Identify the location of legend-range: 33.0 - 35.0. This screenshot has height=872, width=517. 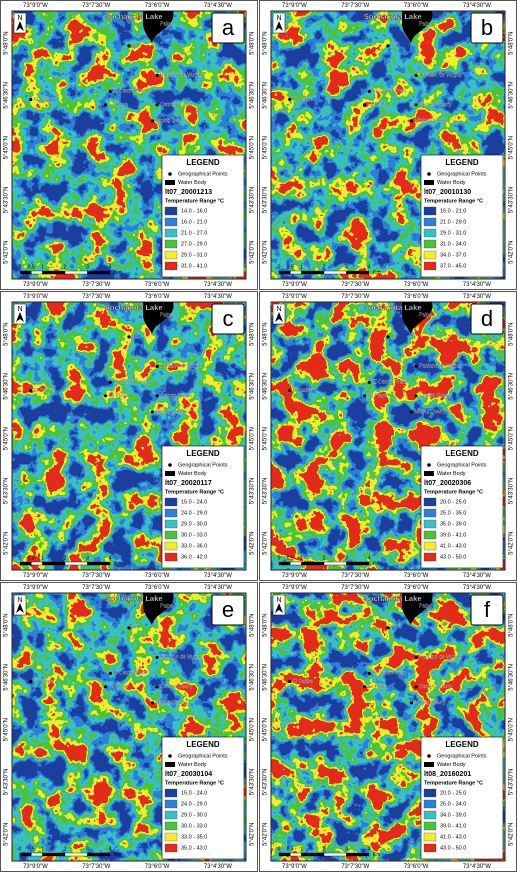
(194, 837).